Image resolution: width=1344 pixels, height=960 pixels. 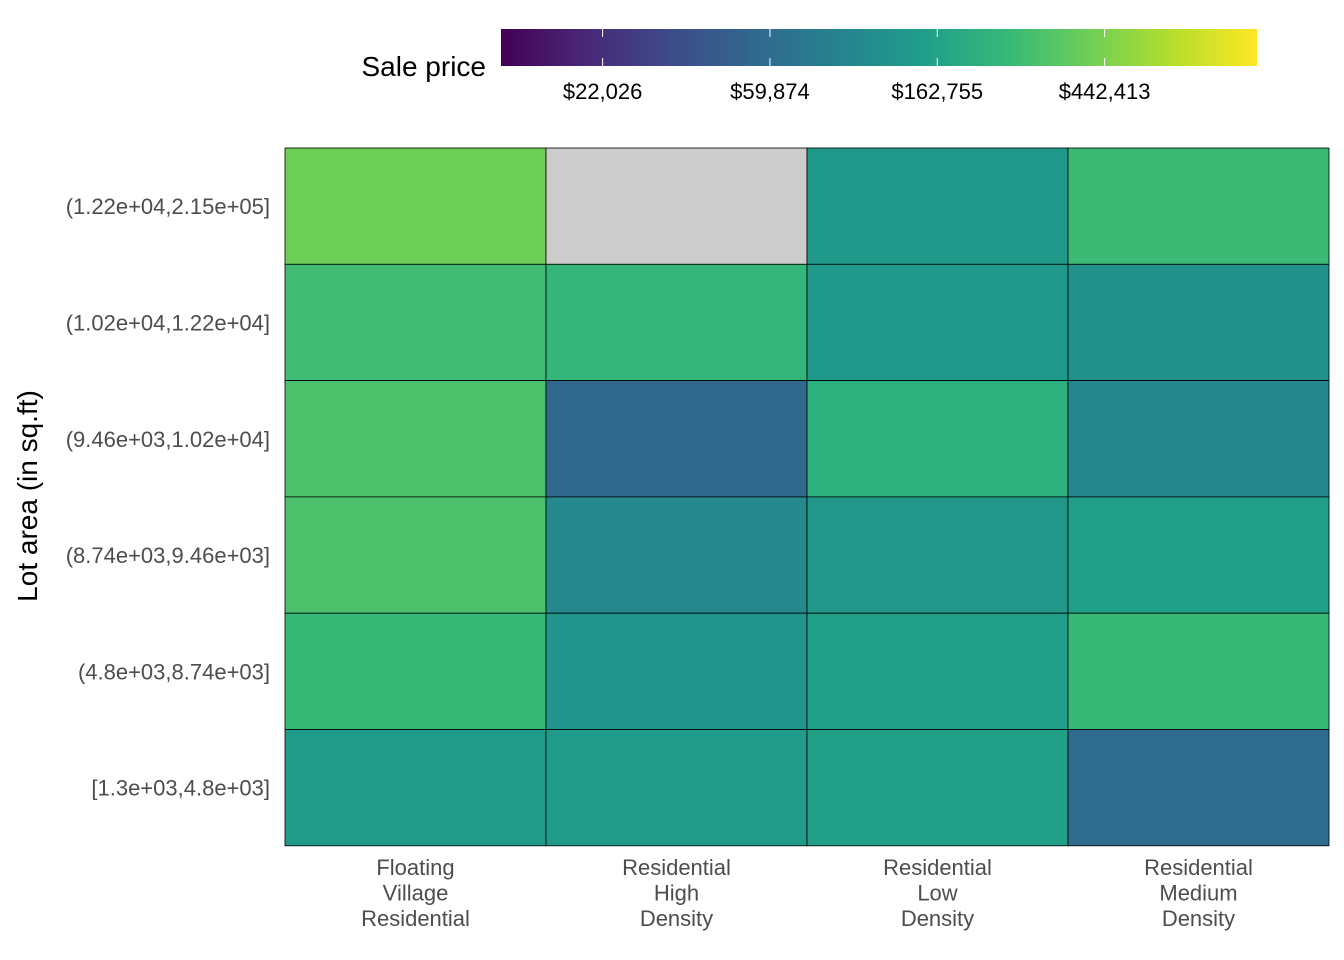 I want to click on legend-colorbar, so click(x=879, y=47).